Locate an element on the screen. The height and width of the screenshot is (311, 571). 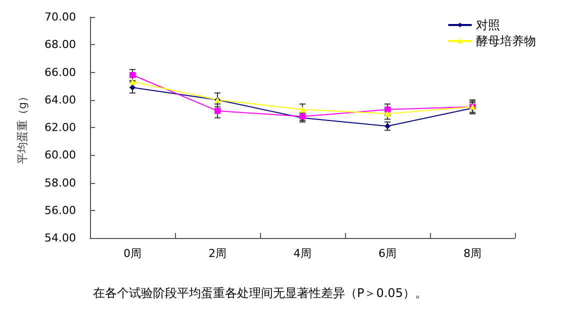
y-tick-label: 60.00 is located at coordinates (60, 155).